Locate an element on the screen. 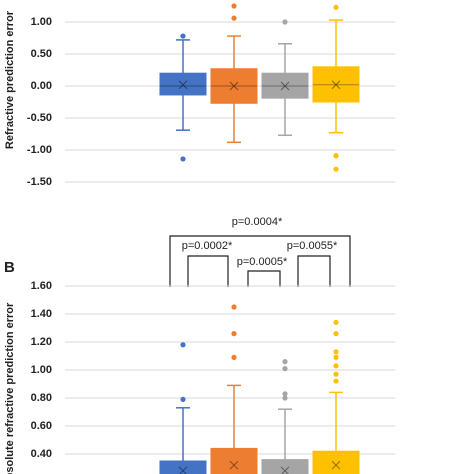  y-tick-label: 1.40 is located at coordinates (41, 314).